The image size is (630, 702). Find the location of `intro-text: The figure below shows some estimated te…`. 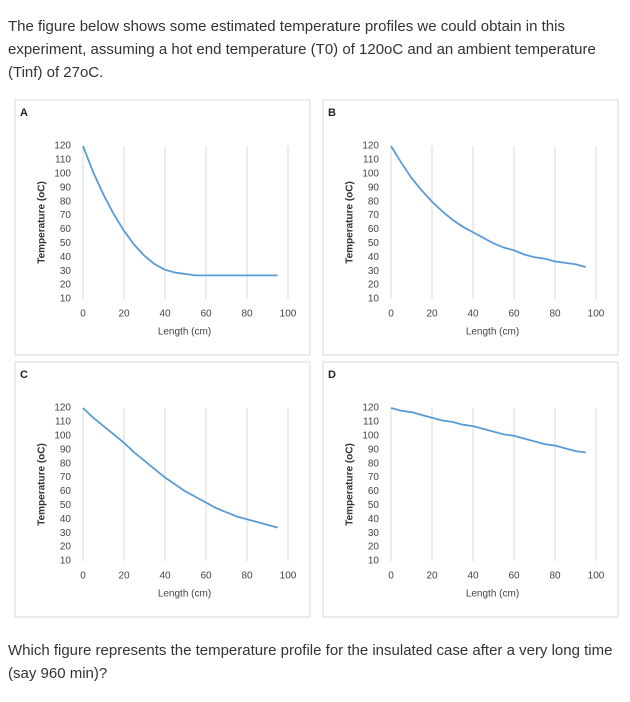

intro-text: The figure below shows some estimated te… is located at coordinates (302, 49).